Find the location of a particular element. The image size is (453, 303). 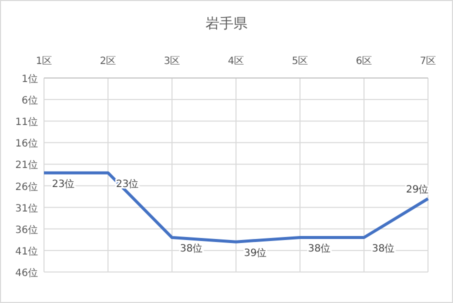

y-tick-label: 26位 is located at coordinates (26, 186).